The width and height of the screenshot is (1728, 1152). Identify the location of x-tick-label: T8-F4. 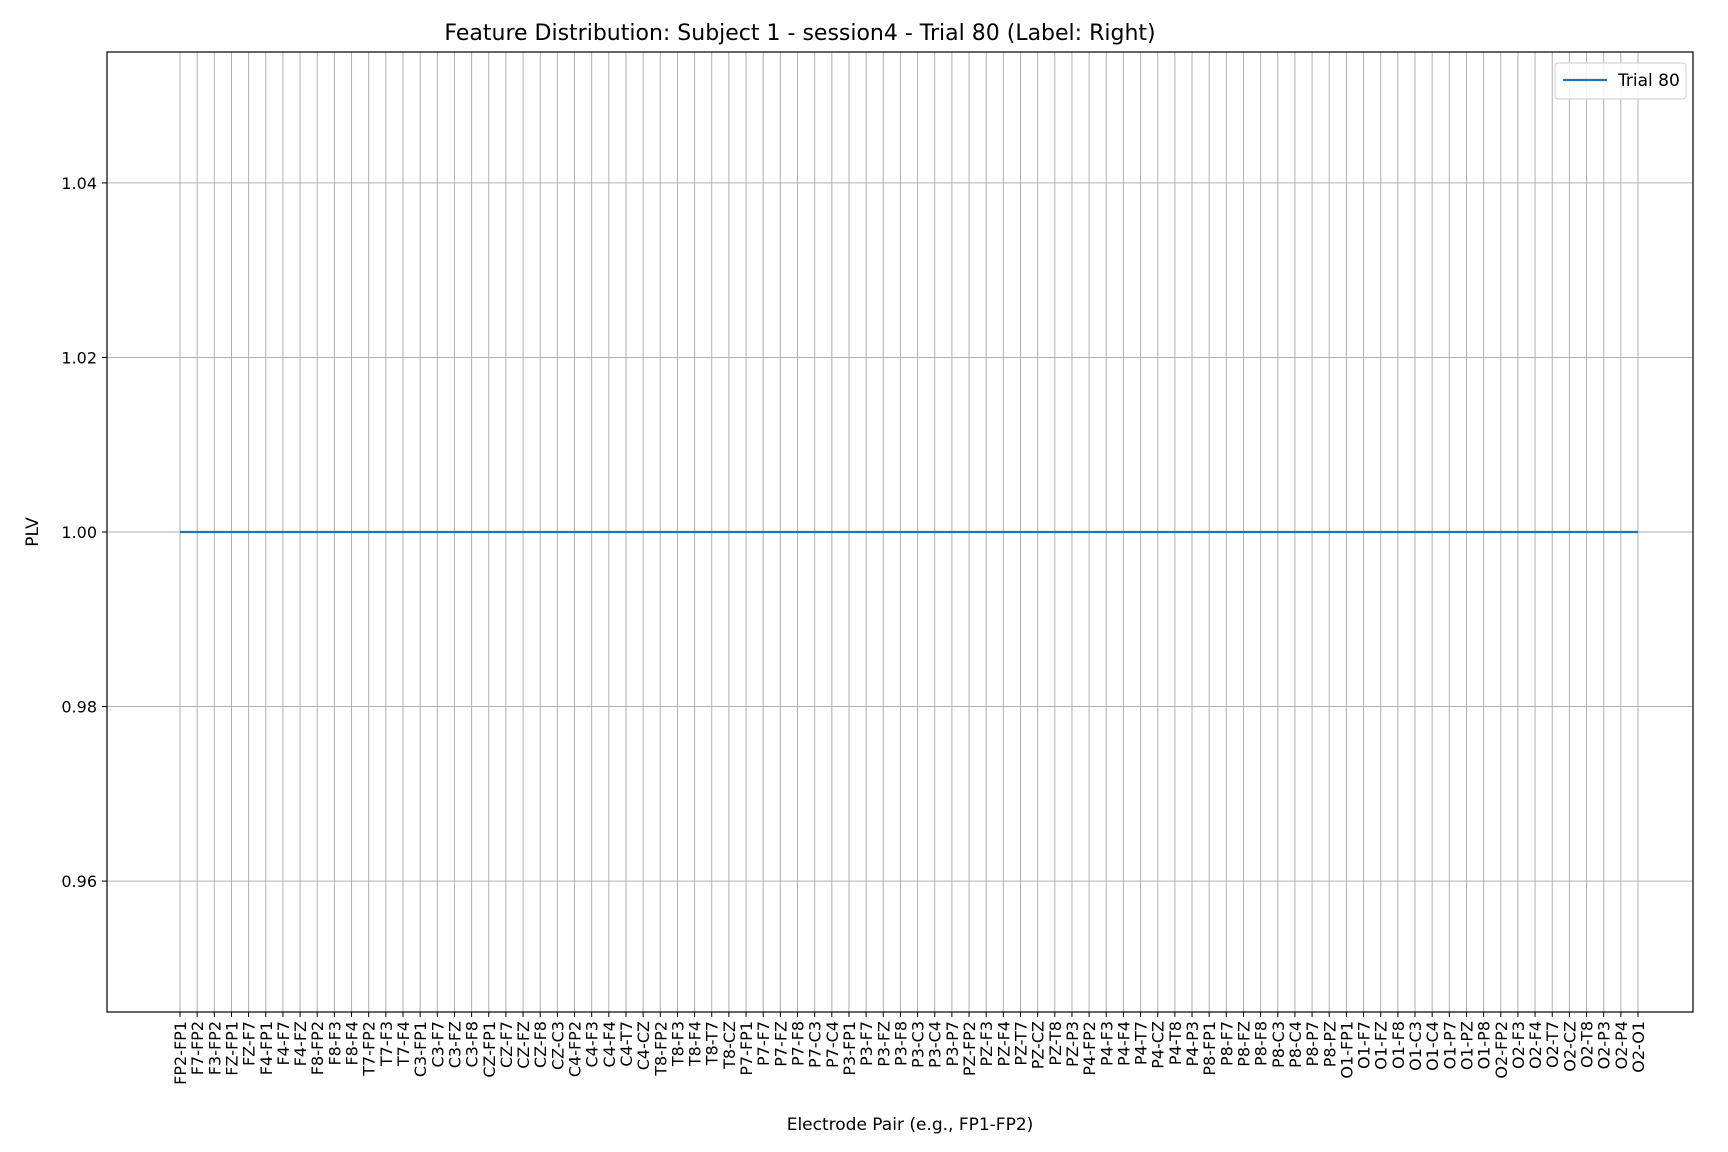
(695, 1044).